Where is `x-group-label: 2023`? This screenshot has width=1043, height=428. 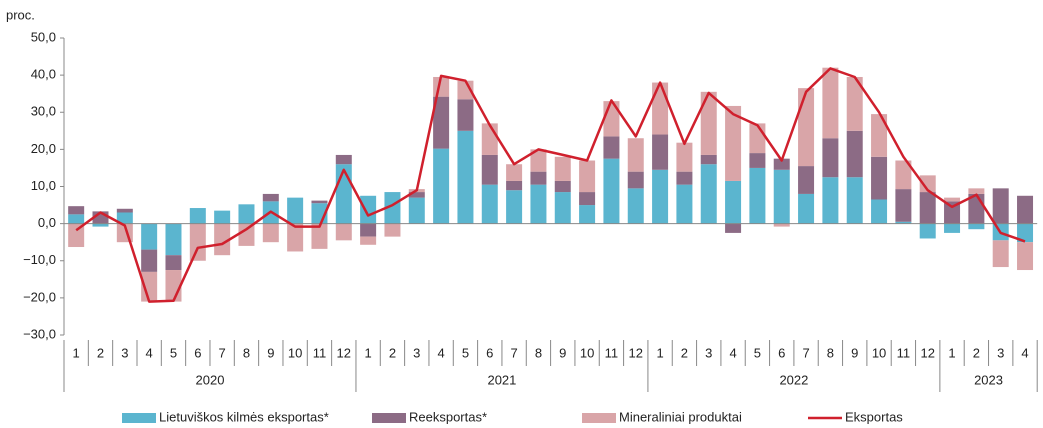
x-group-label: 2023 is located at coordinates (988, 379).